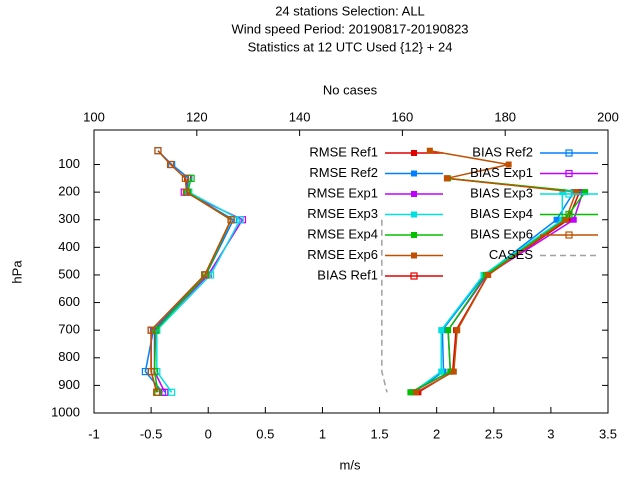  Describe the element at coordinates (16, 272) in the screenshot. I see `y-axis-label: hPa` at that location.